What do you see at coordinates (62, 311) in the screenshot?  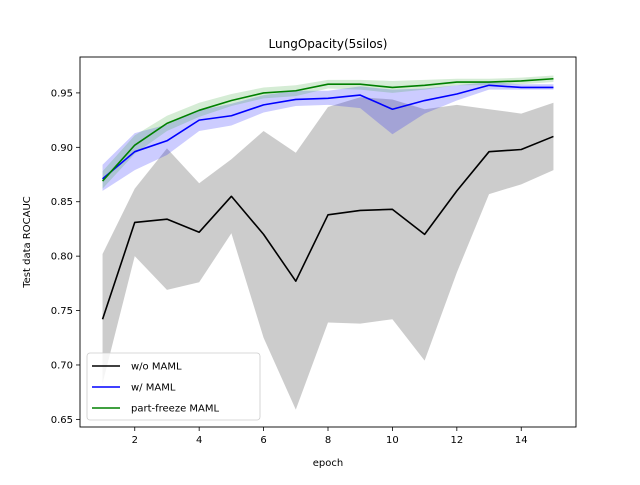 I see `y-tick-label: 0.75` at bounding box center [62, 311].